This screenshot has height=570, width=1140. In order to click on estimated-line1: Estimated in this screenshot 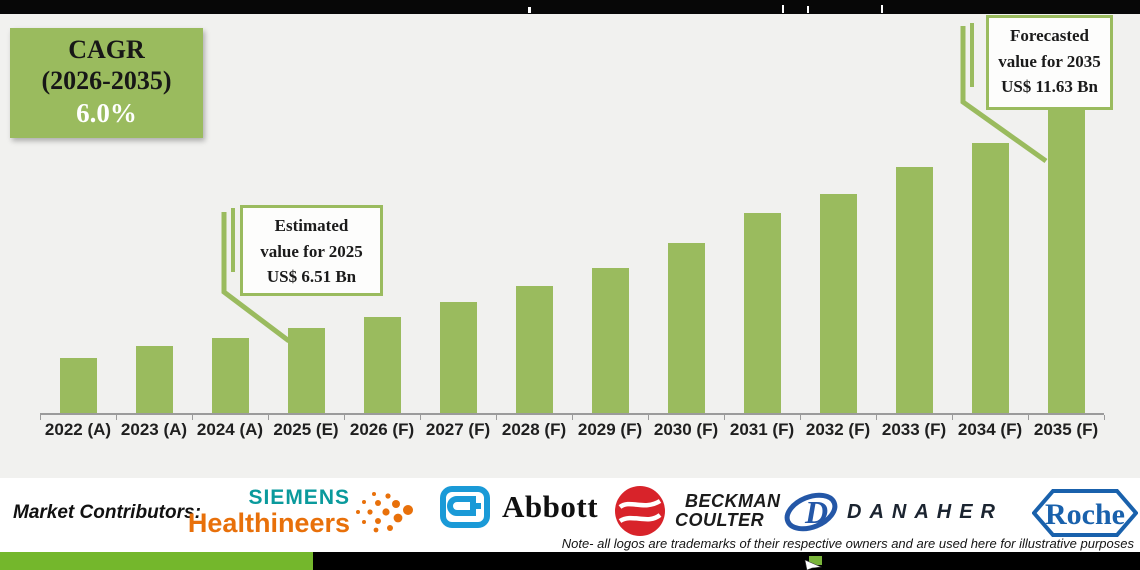, I will do `click(311, 225)`.